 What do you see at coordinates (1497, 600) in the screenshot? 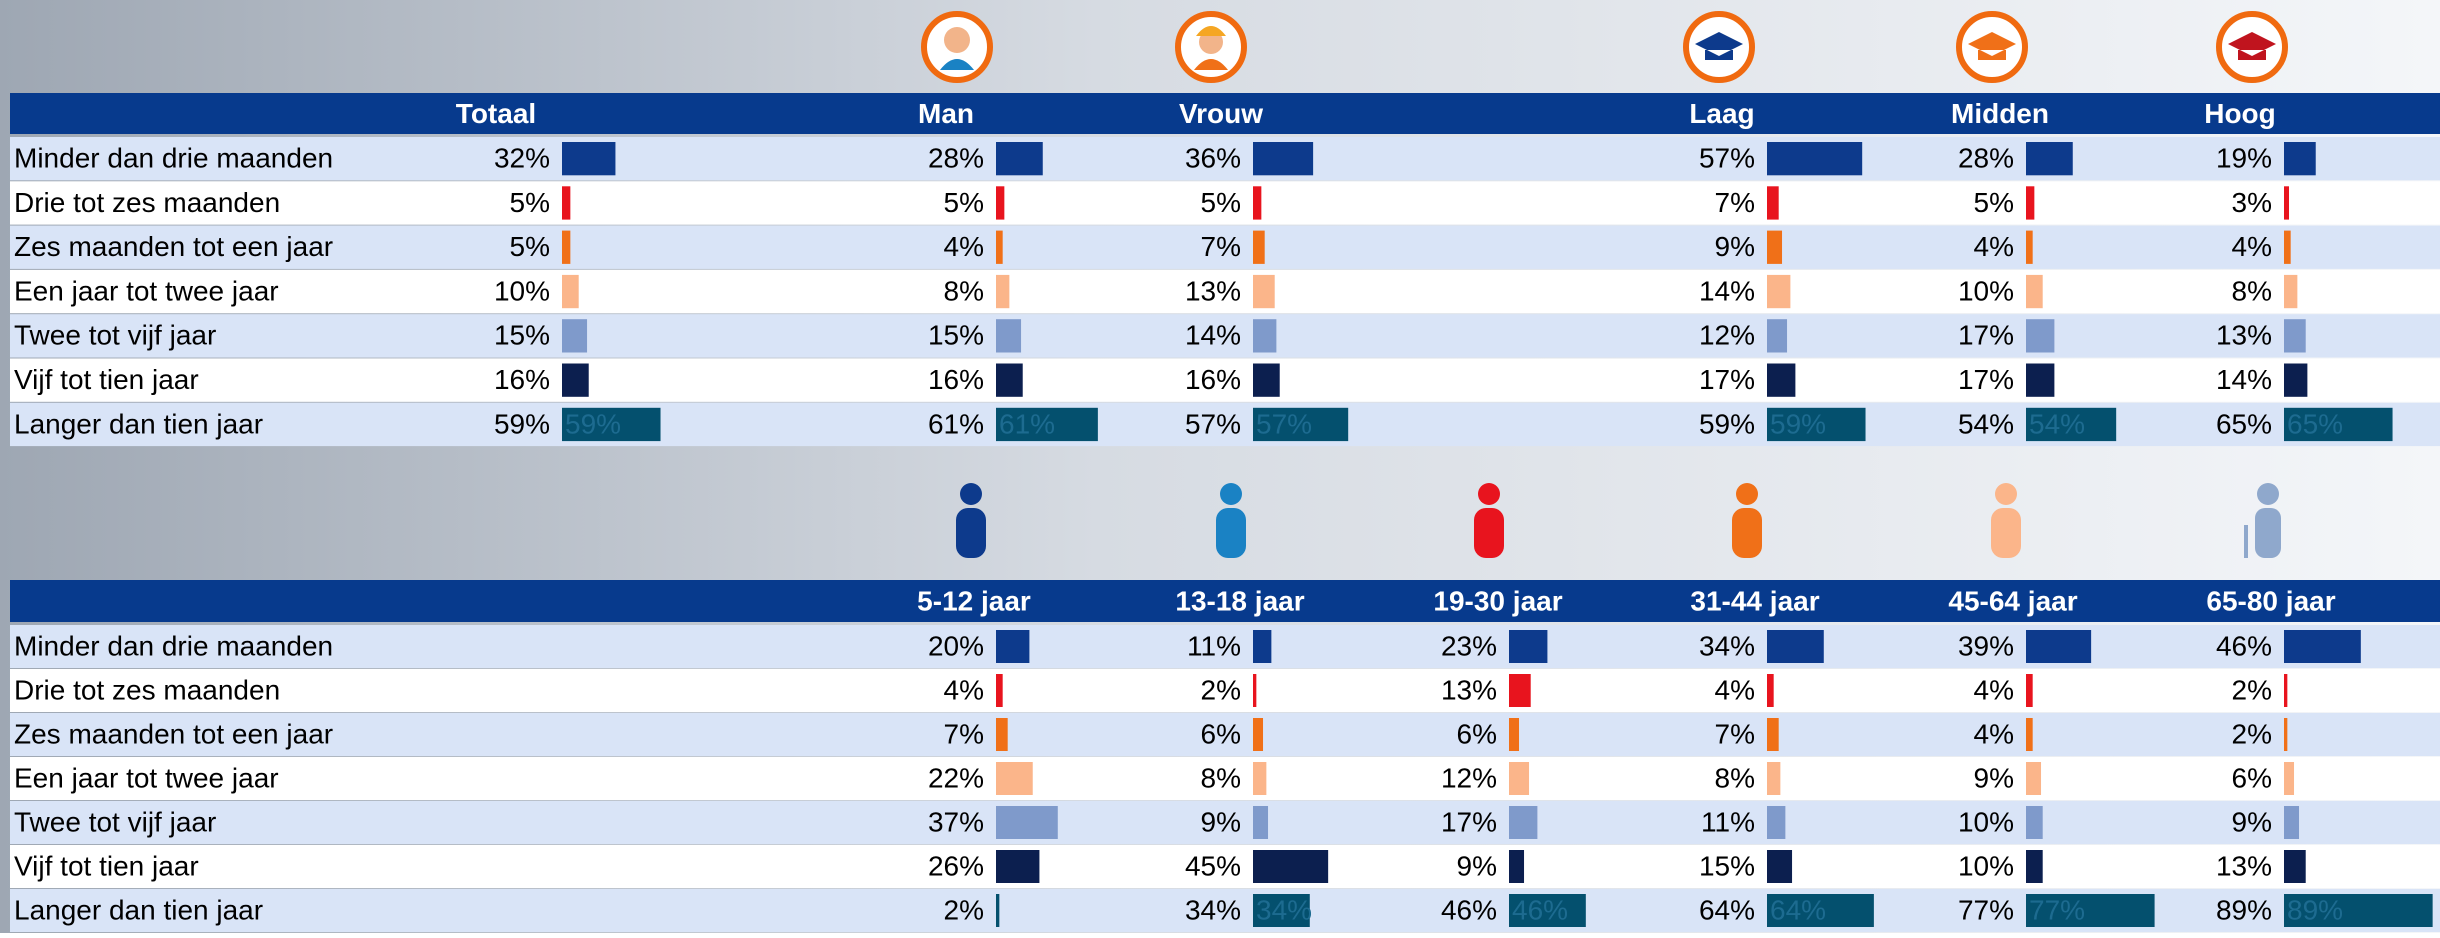
I see `column-header: 19-30 jaar` at bounding box center [1497, 600].